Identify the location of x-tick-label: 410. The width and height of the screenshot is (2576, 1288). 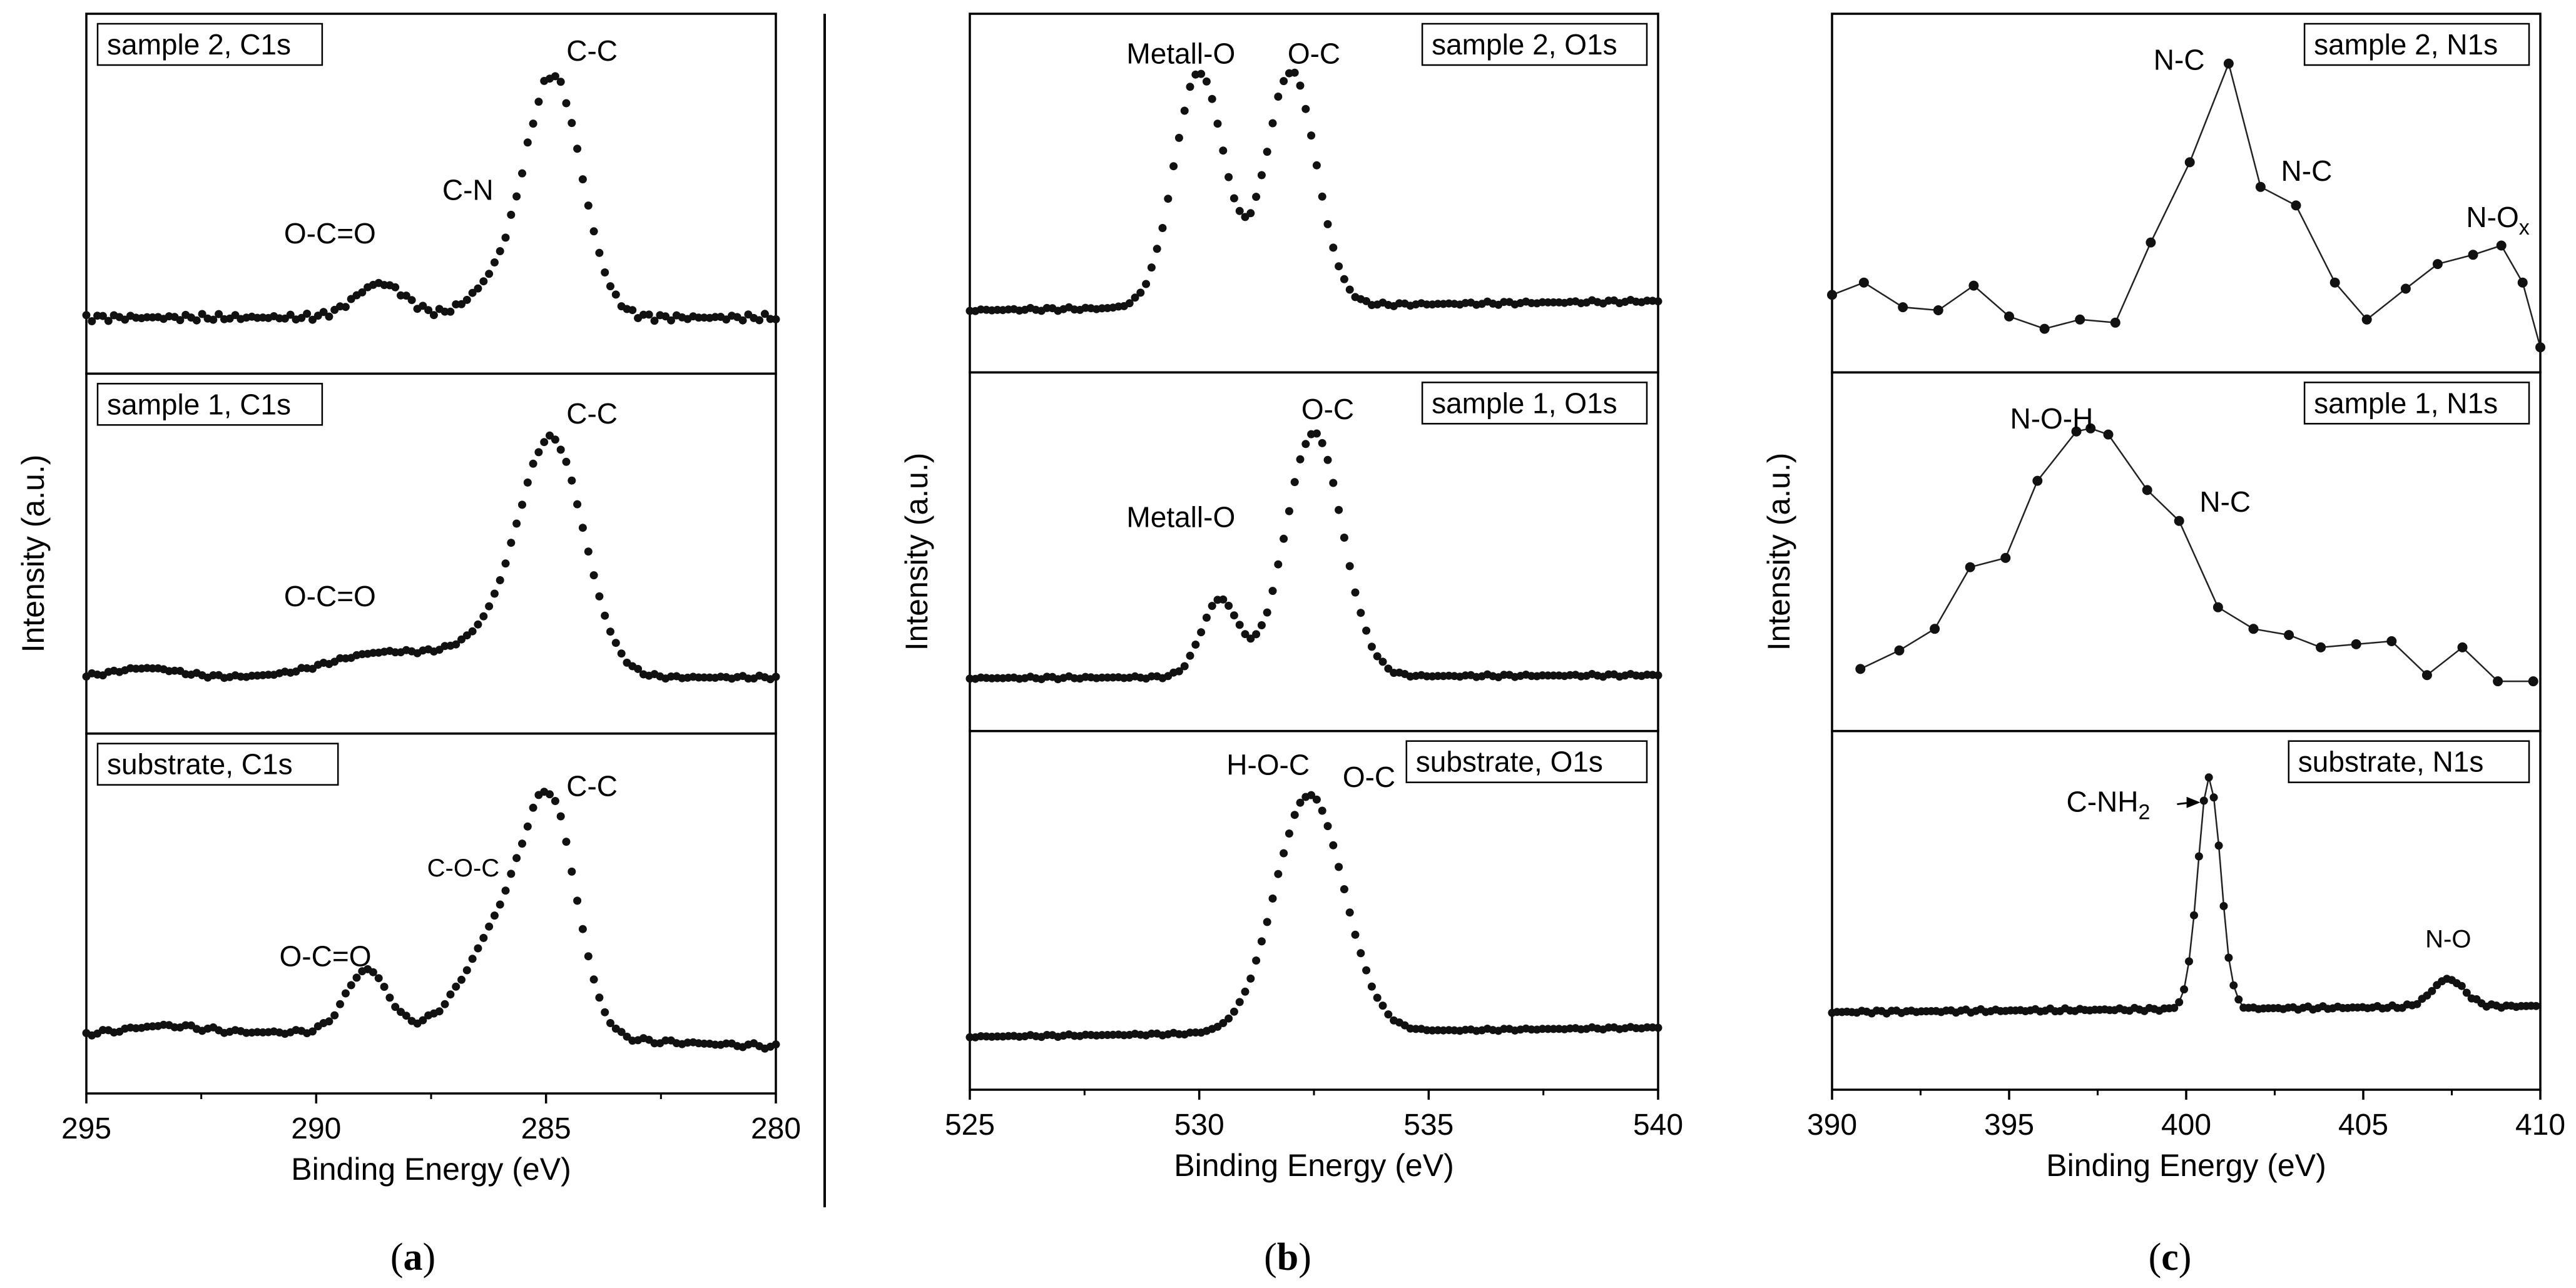
(2540, 1125).